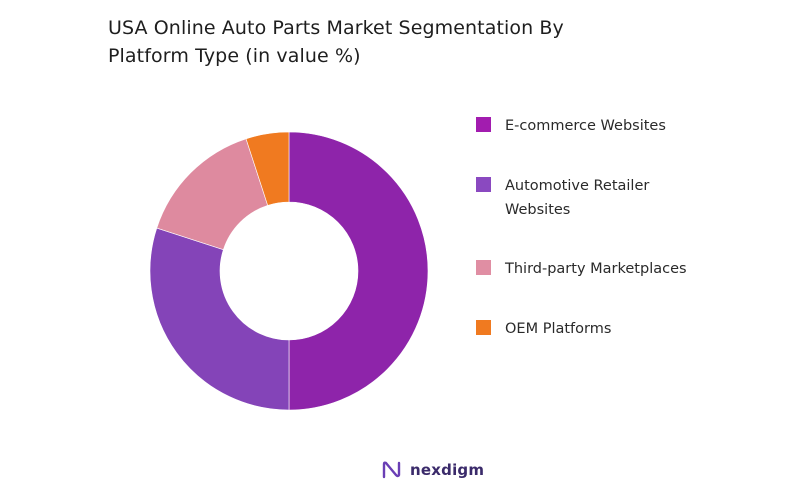 This screenshot has width=792, height=498. I want to click on slice-automotive-retailer-websites, so click(219, 319).